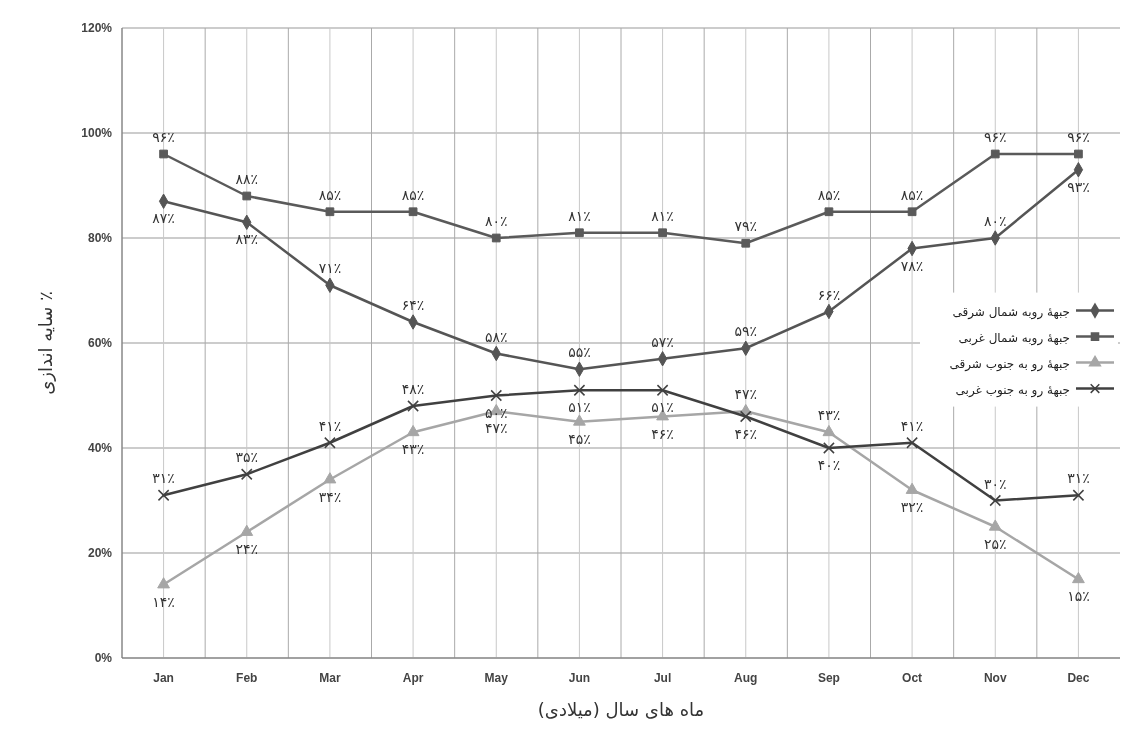 The width and height of the screenshot is (1135, 744). What do you see at coordinates (1009, 364) in the screenshot?
I see `legend-label: جبهۀ رو به جنوب شرقی` at bounding box center [1009, 364].